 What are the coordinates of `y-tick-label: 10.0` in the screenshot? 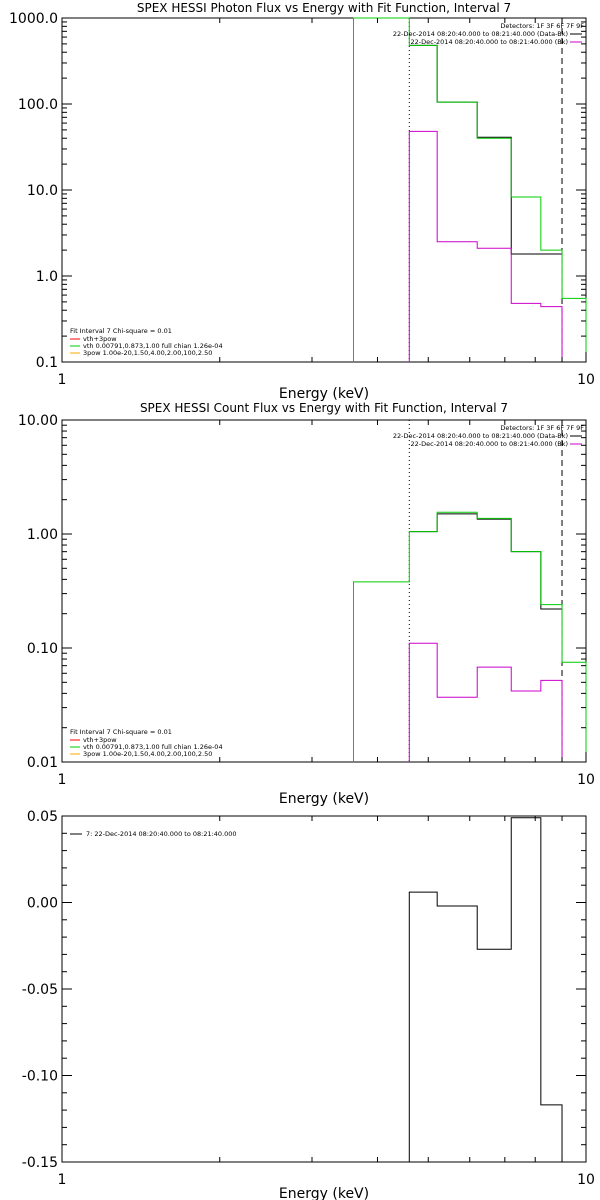 It's located at (42, 191).